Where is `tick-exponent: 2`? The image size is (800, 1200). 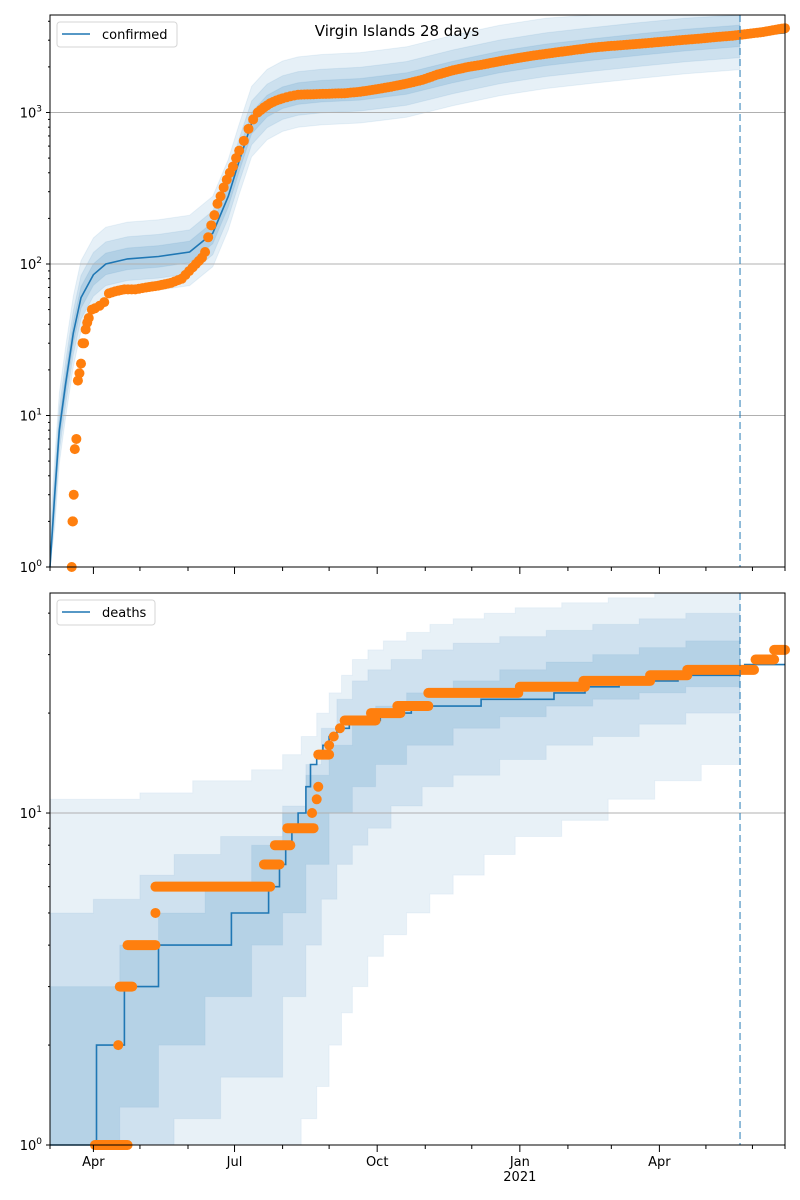
tick-exponent: 2 is located at coordinates (39, 261).